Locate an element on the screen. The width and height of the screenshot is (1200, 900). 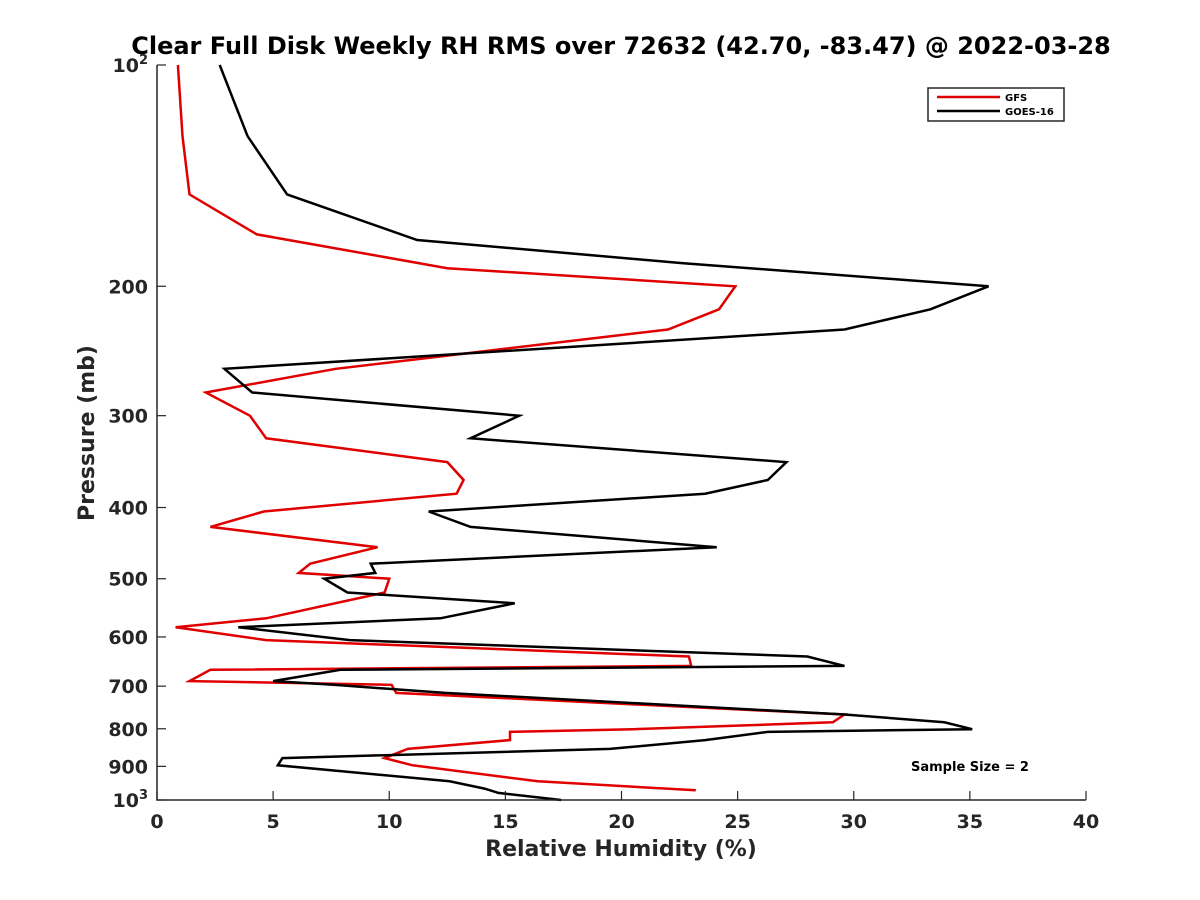
y-tick-base: 400 is located at coordinates (128, 509).